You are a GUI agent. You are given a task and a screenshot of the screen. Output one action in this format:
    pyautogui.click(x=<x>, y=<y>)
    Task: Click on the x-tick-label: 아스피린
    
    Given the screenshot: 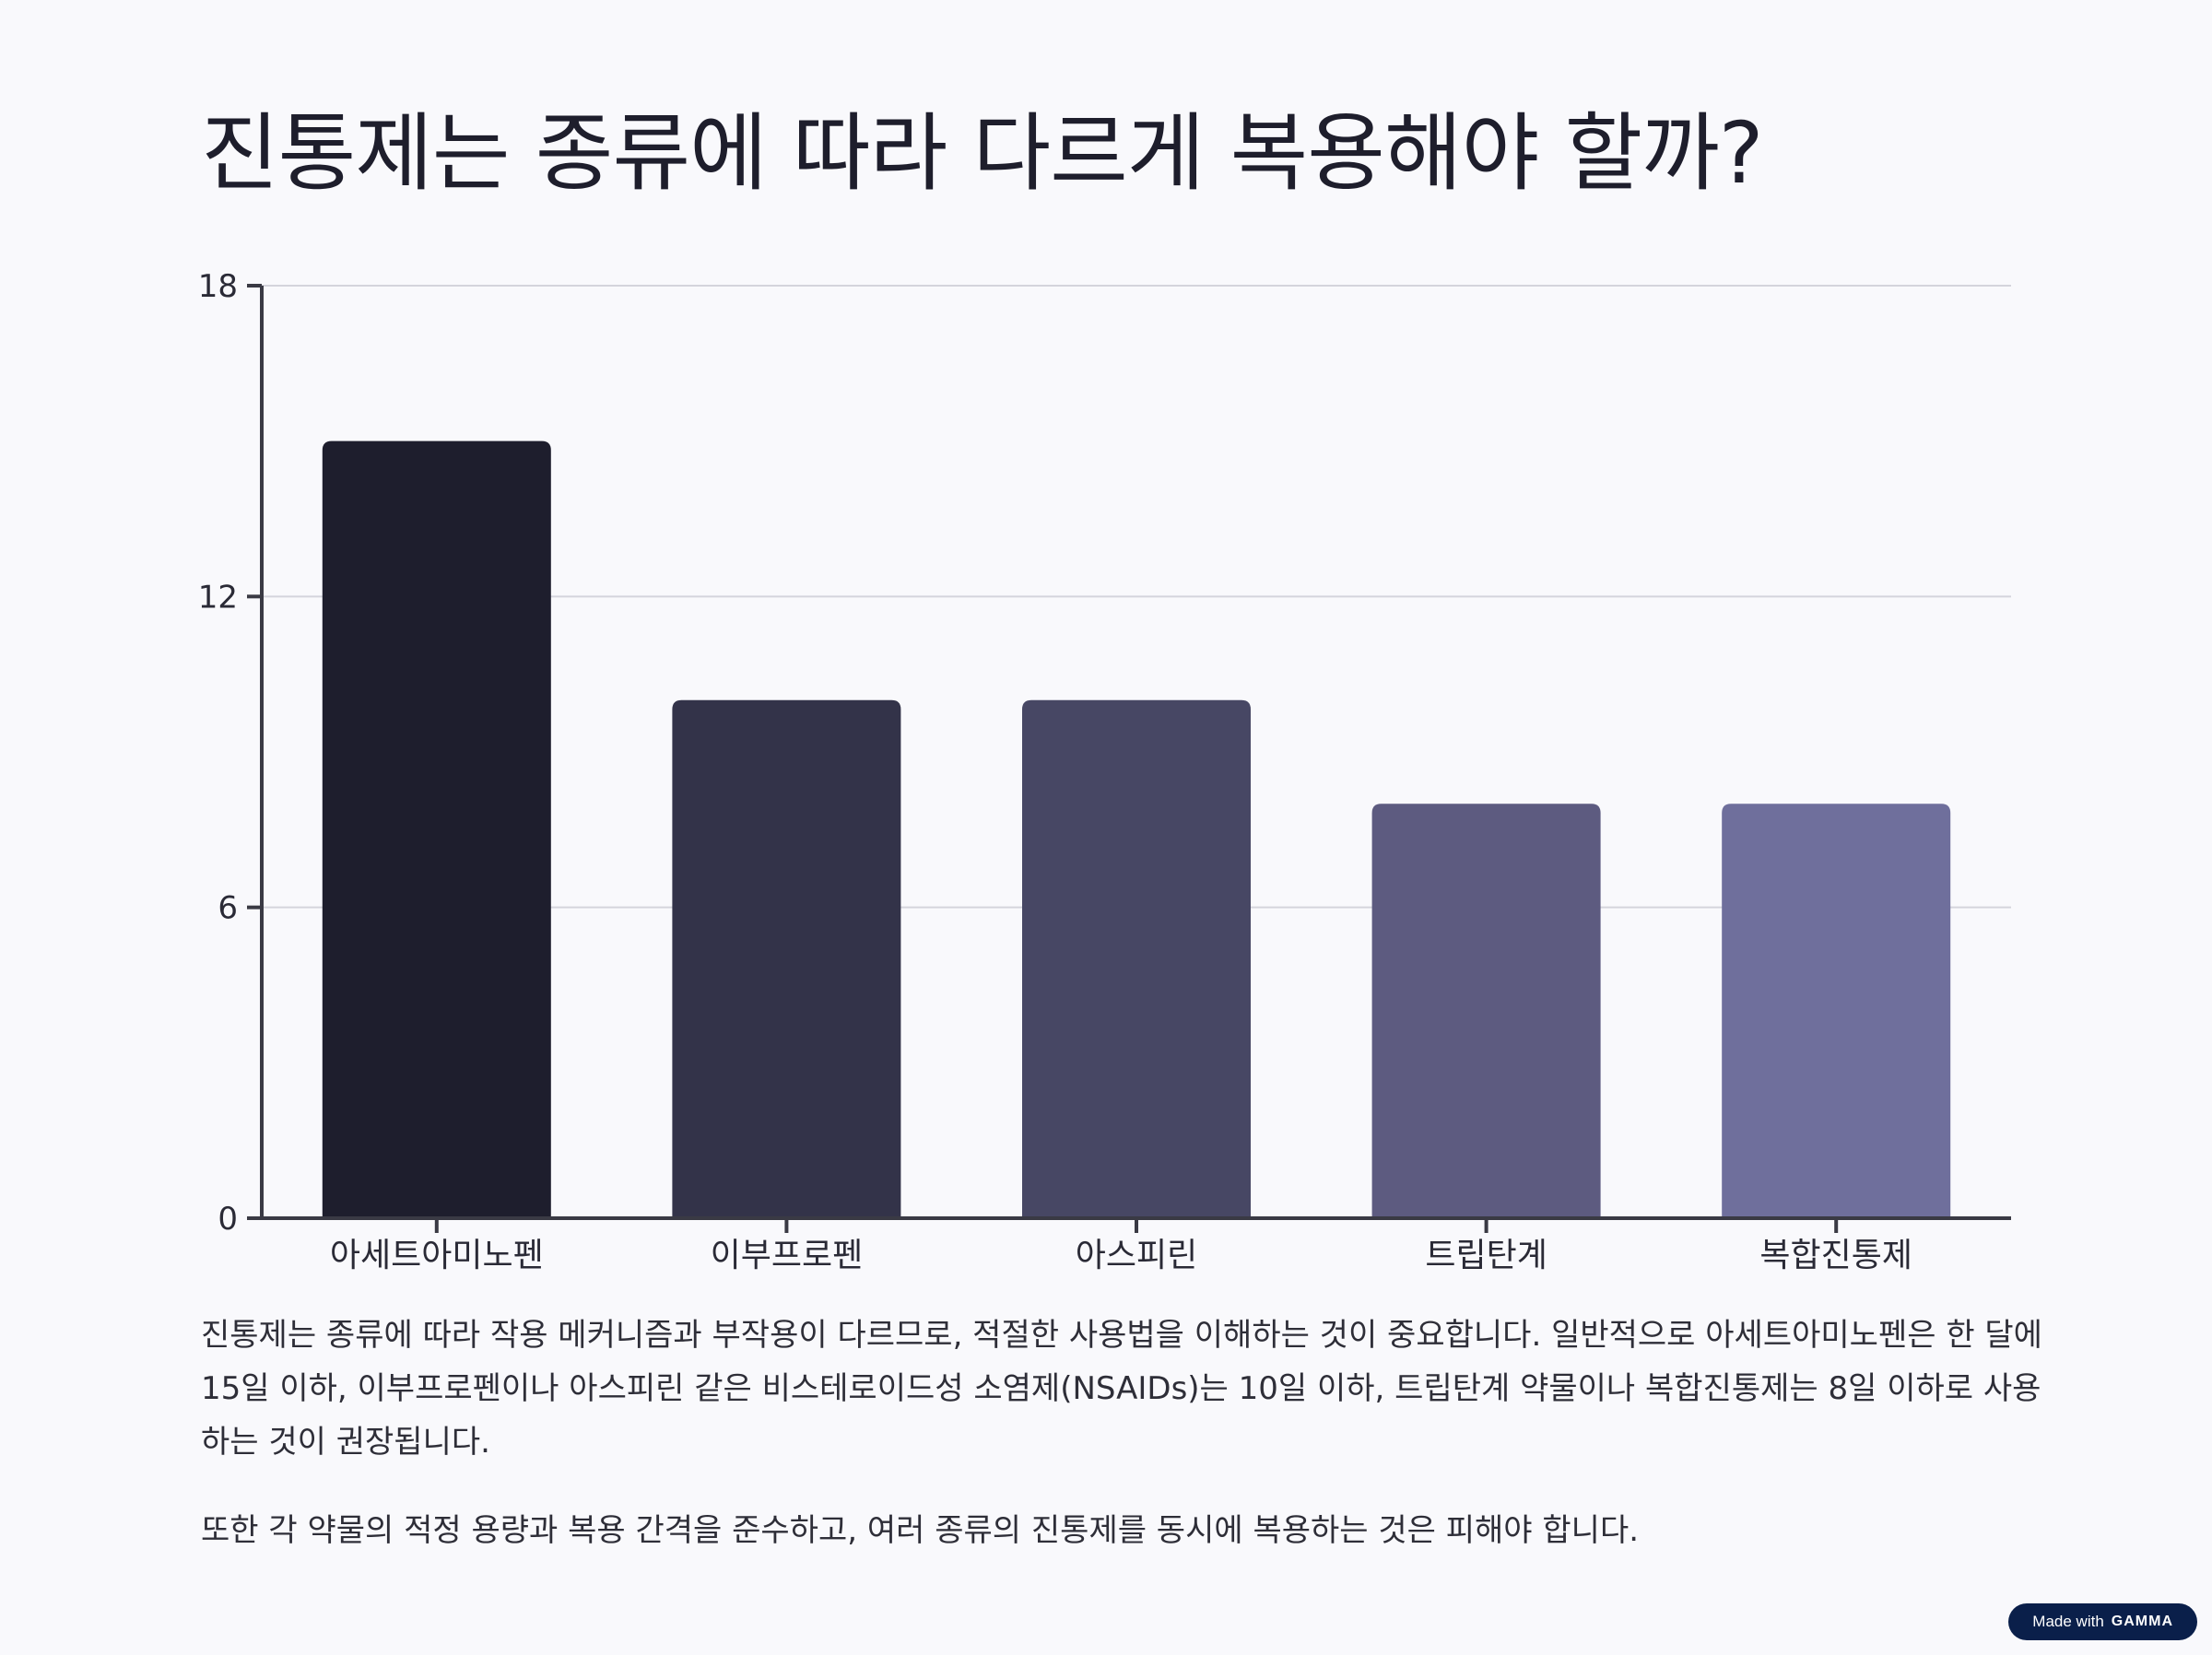 What is the action you would take?
    pyautogui.click(x=1136, y=1255)
    